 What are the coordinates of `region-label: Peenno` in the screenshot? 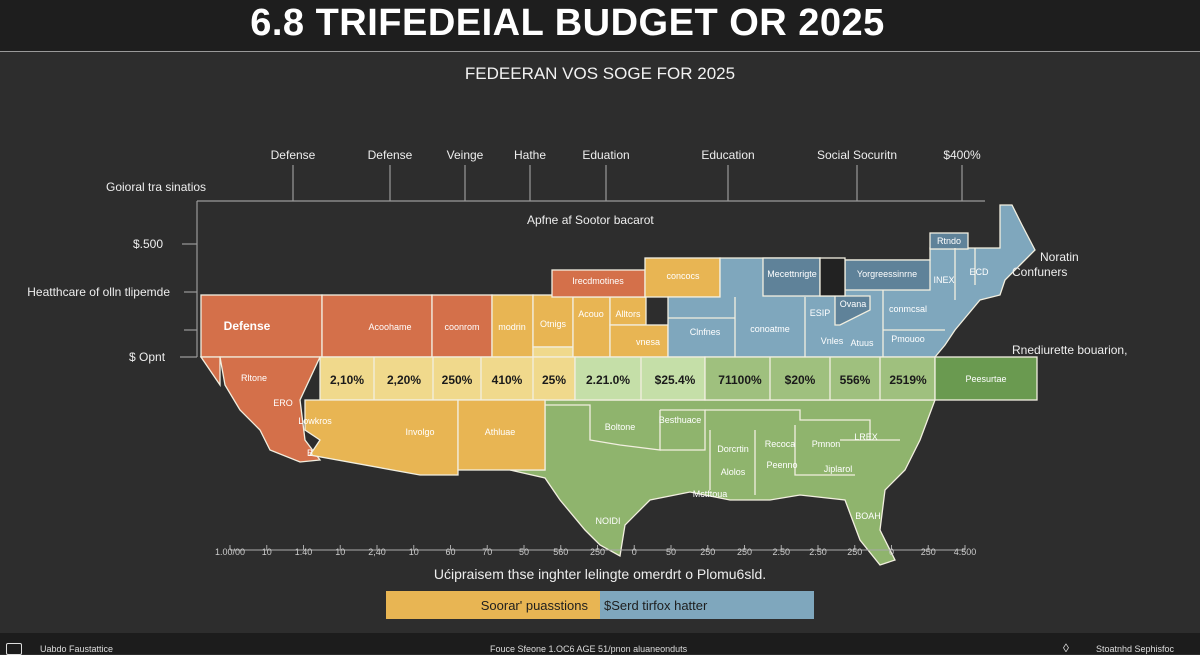 It's located at (781, 465).